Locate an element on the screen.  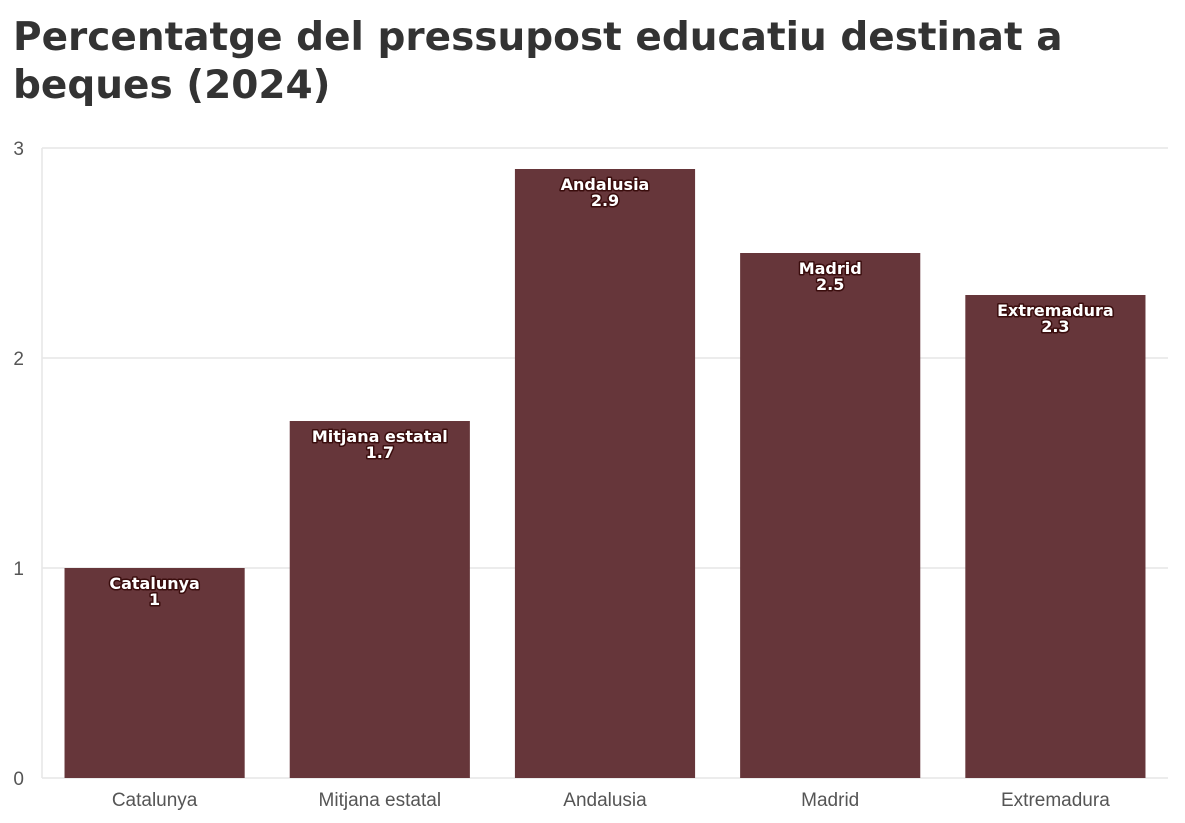
bar-value-label: 1 is located at coordinates (154, 599).